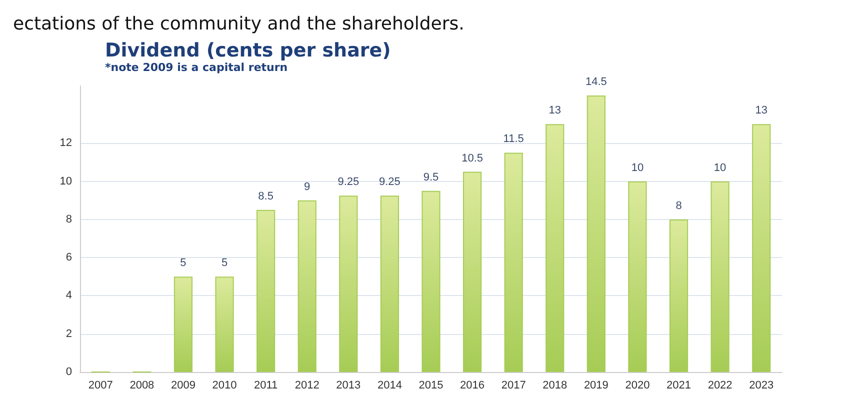  Describe the element at coordinates (431, 177) in the screenshot. I see `data-label: 9.5` at that location.